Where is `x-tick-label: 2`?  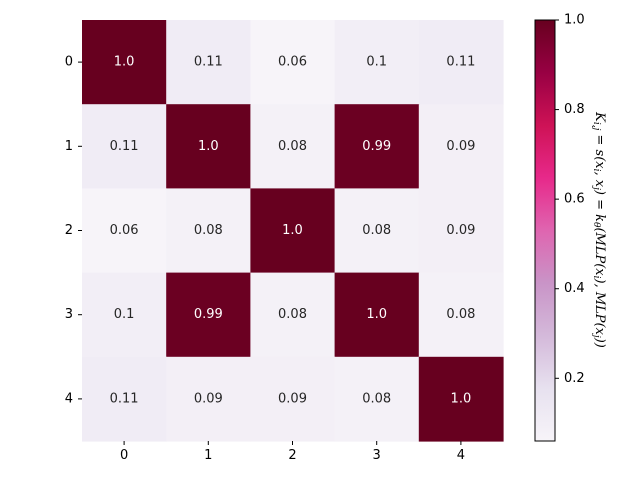
x-tick-label: 2 is located at coordinates (292, 455).